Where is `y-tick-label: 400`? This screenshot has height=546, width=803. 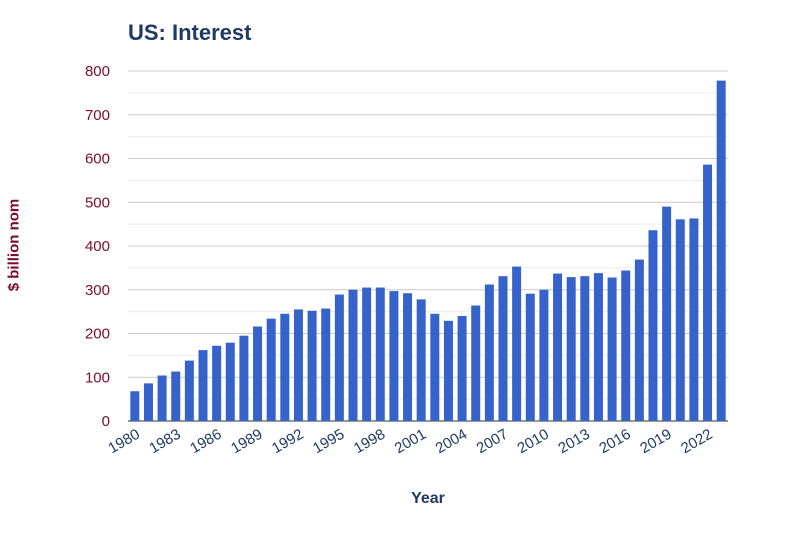 y-tick-label: 400 is located at coordinates (97, 246).